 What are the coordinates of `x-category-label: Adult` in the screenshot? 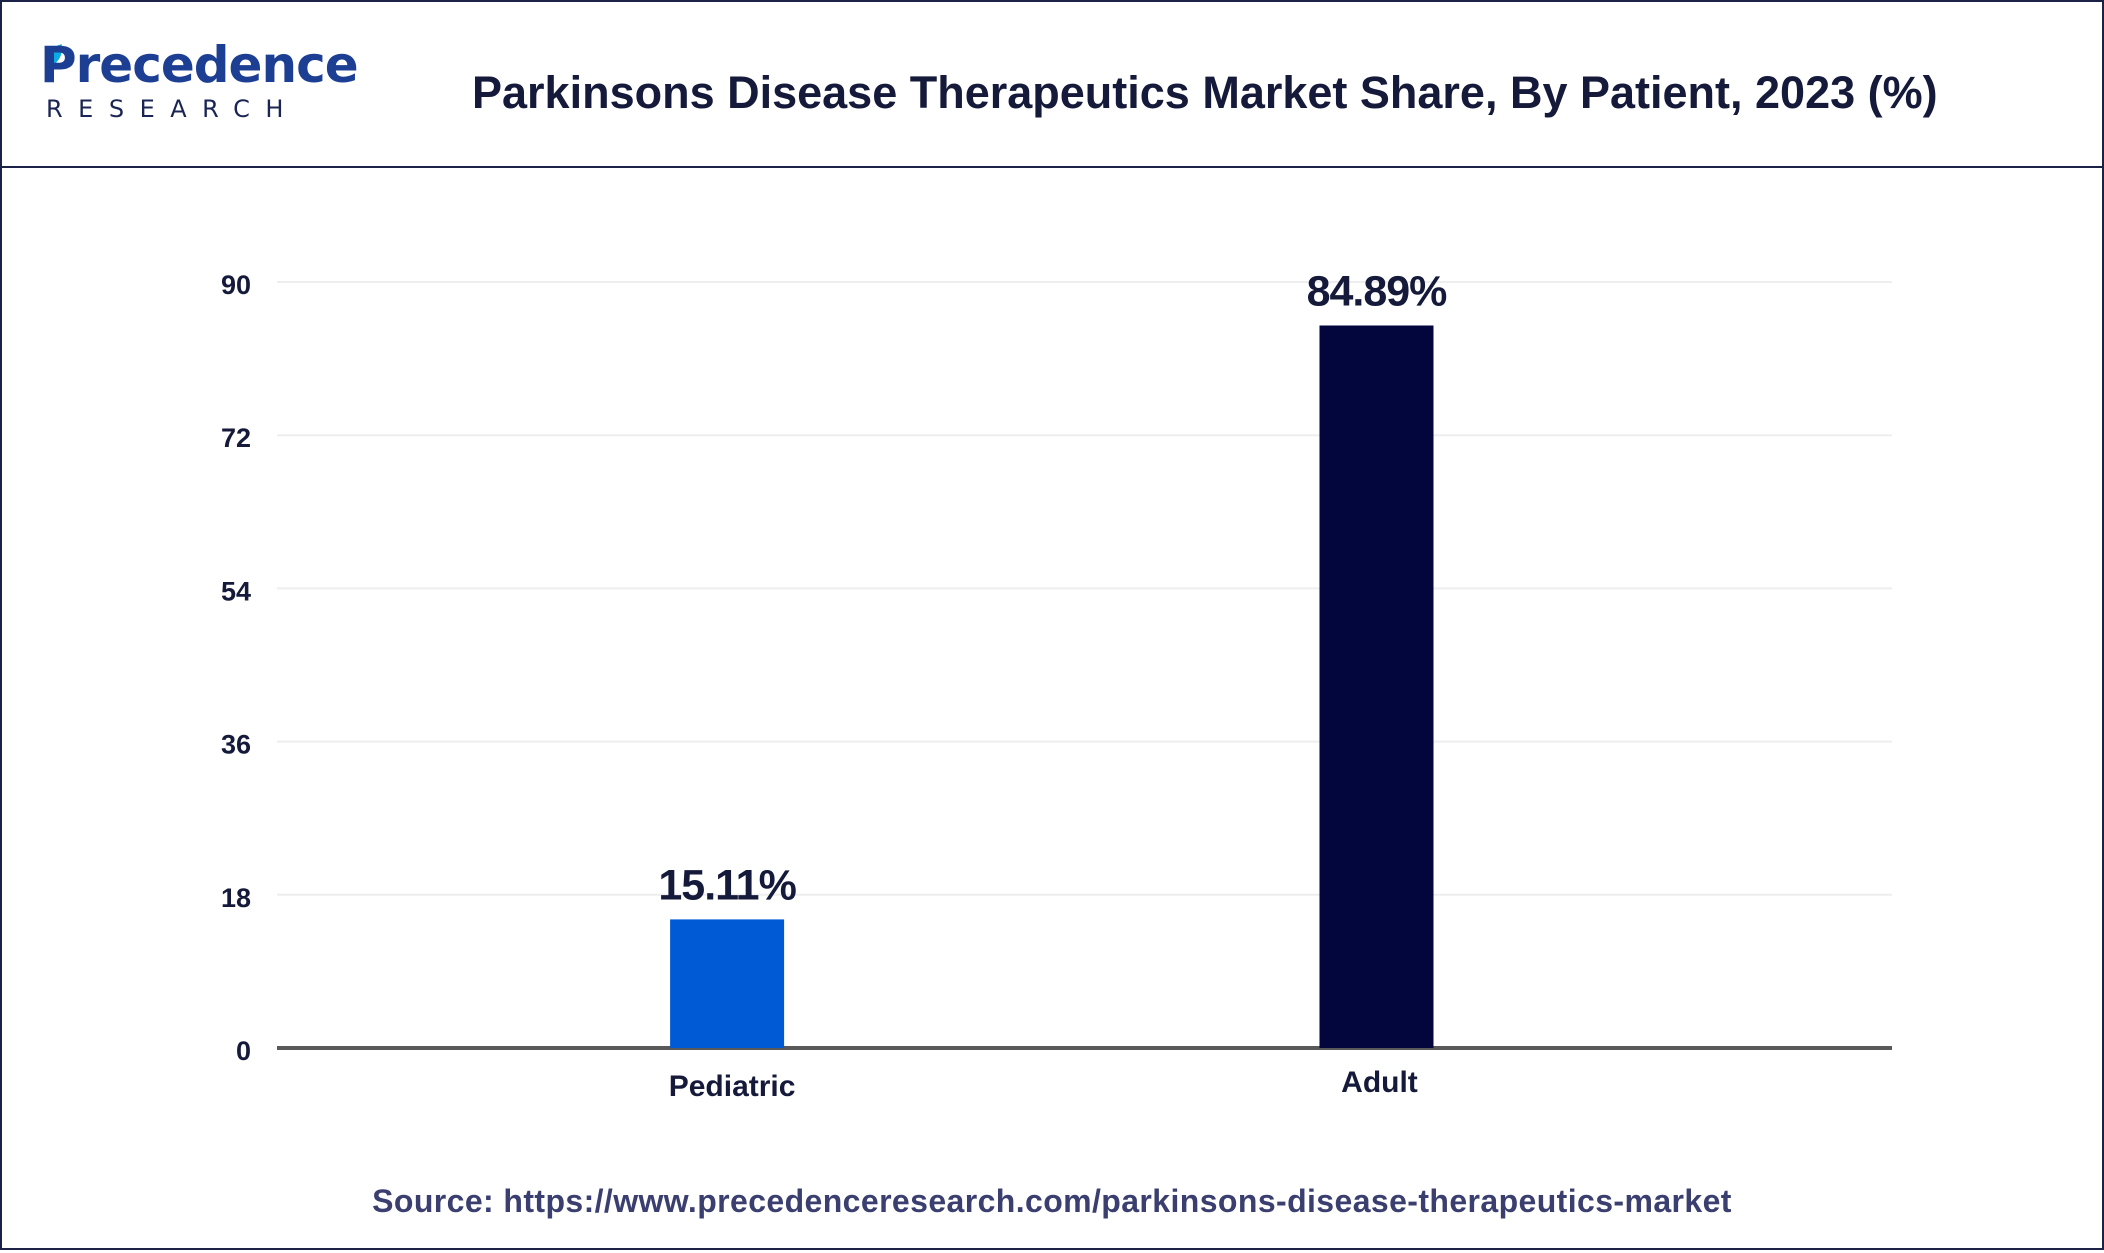 It's located at (1379, 1082).